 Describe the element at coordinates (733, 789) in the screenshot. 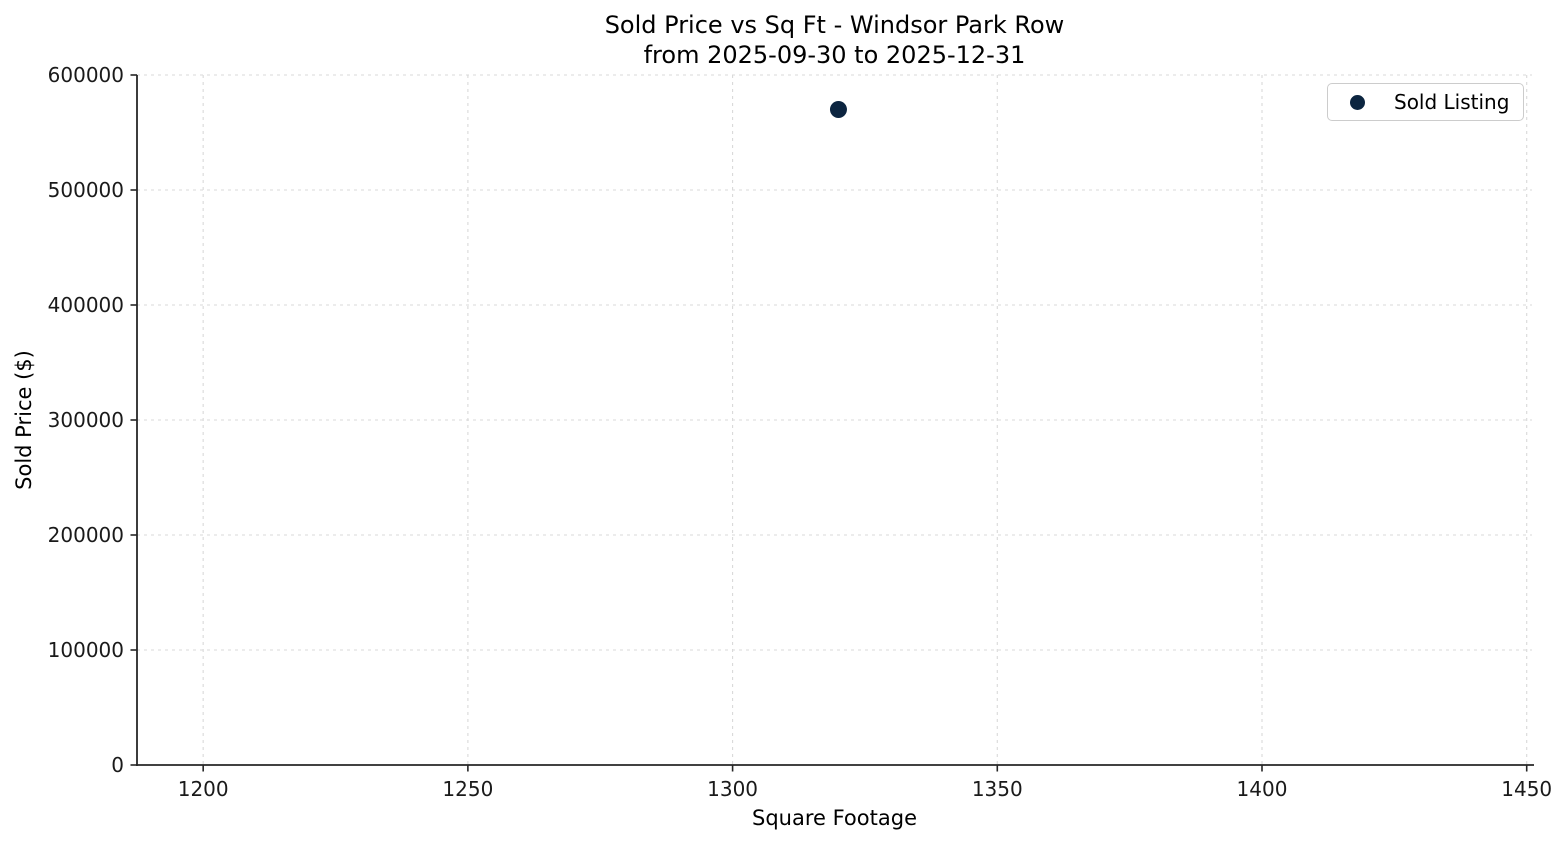

I see `x-tick-label: 1300` at that location.